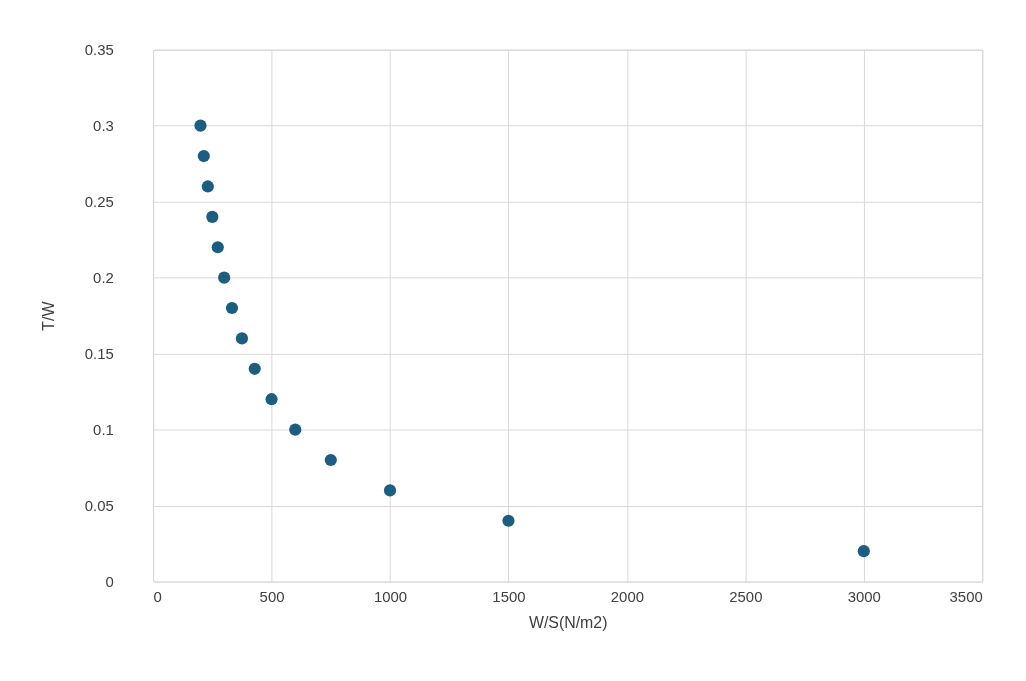 This screenshot has height=681, width=1026. I want to click on y-tick-label: 0.05, so click(99, 506).